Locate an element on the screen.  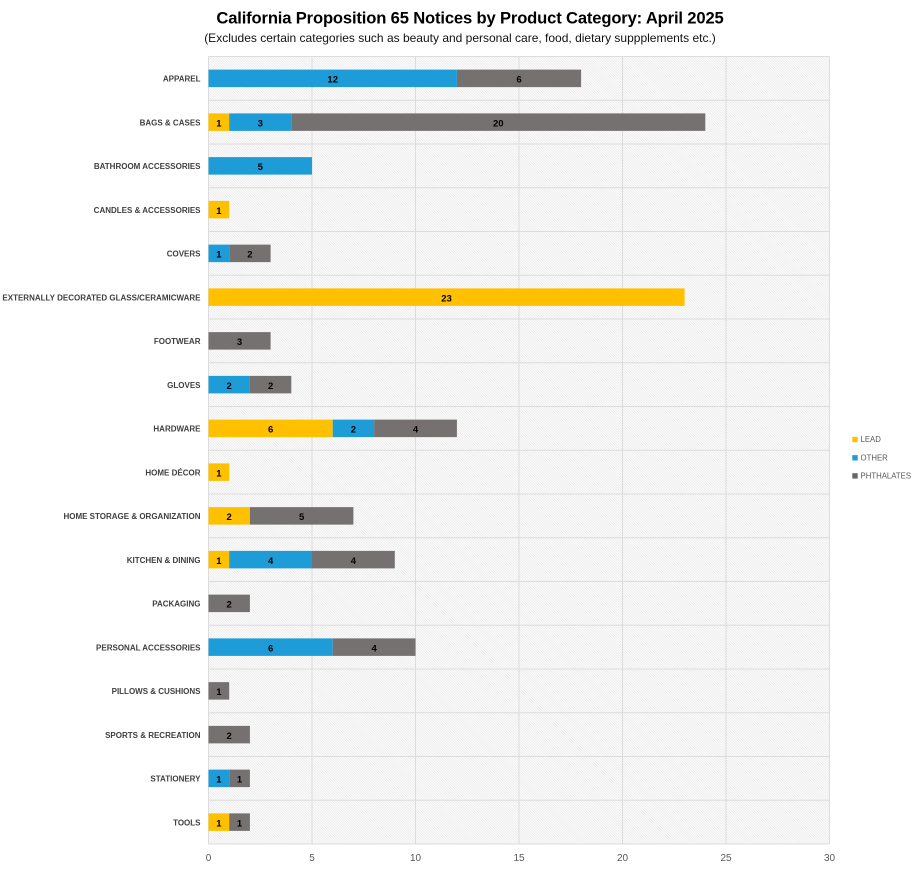
svg-text: CANDLES & ACCESSORIES is located at coordinates (147, 210).